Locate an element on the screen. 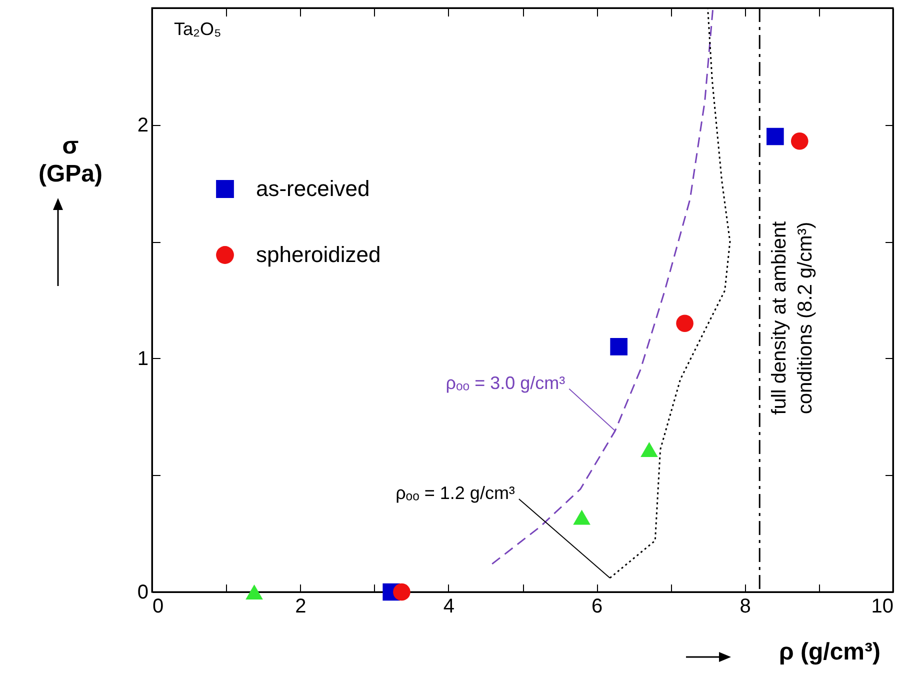 This screenshot has height=677, width=901. x-axis-title: ρ (g/cm³) is located at coordinates (829, 652).